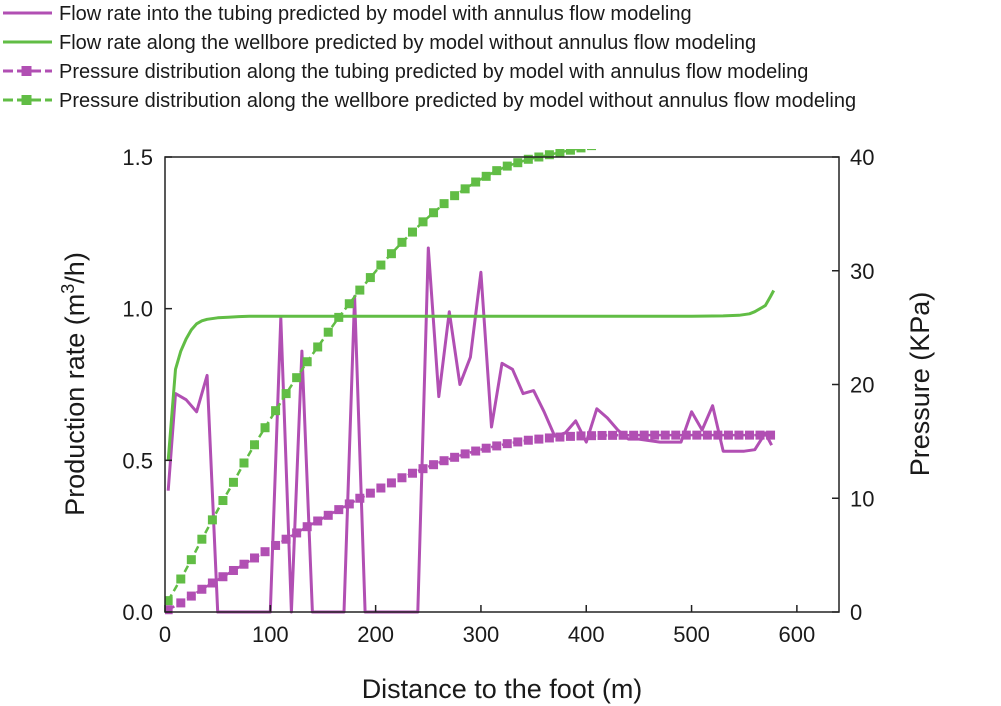 The image size is (1001, 706). I want to click on y-axis-label: Production rate (m3/h), so click(74, 384).